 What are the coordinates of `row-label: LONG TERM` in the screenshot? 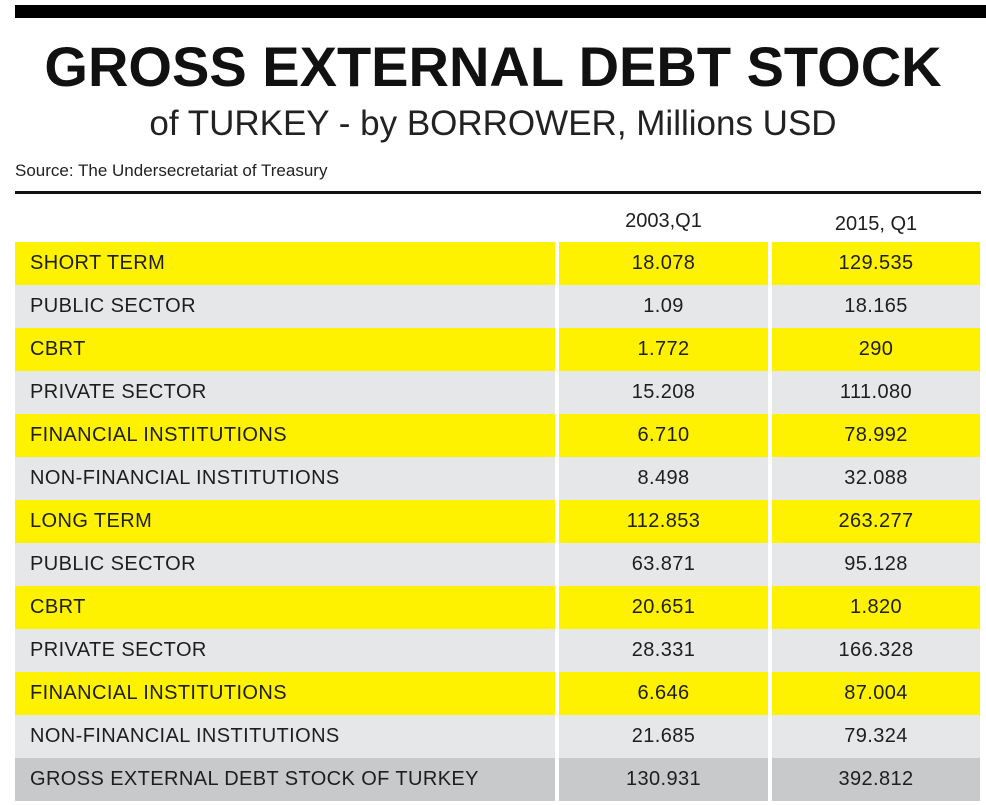 It's located at (285, 521).